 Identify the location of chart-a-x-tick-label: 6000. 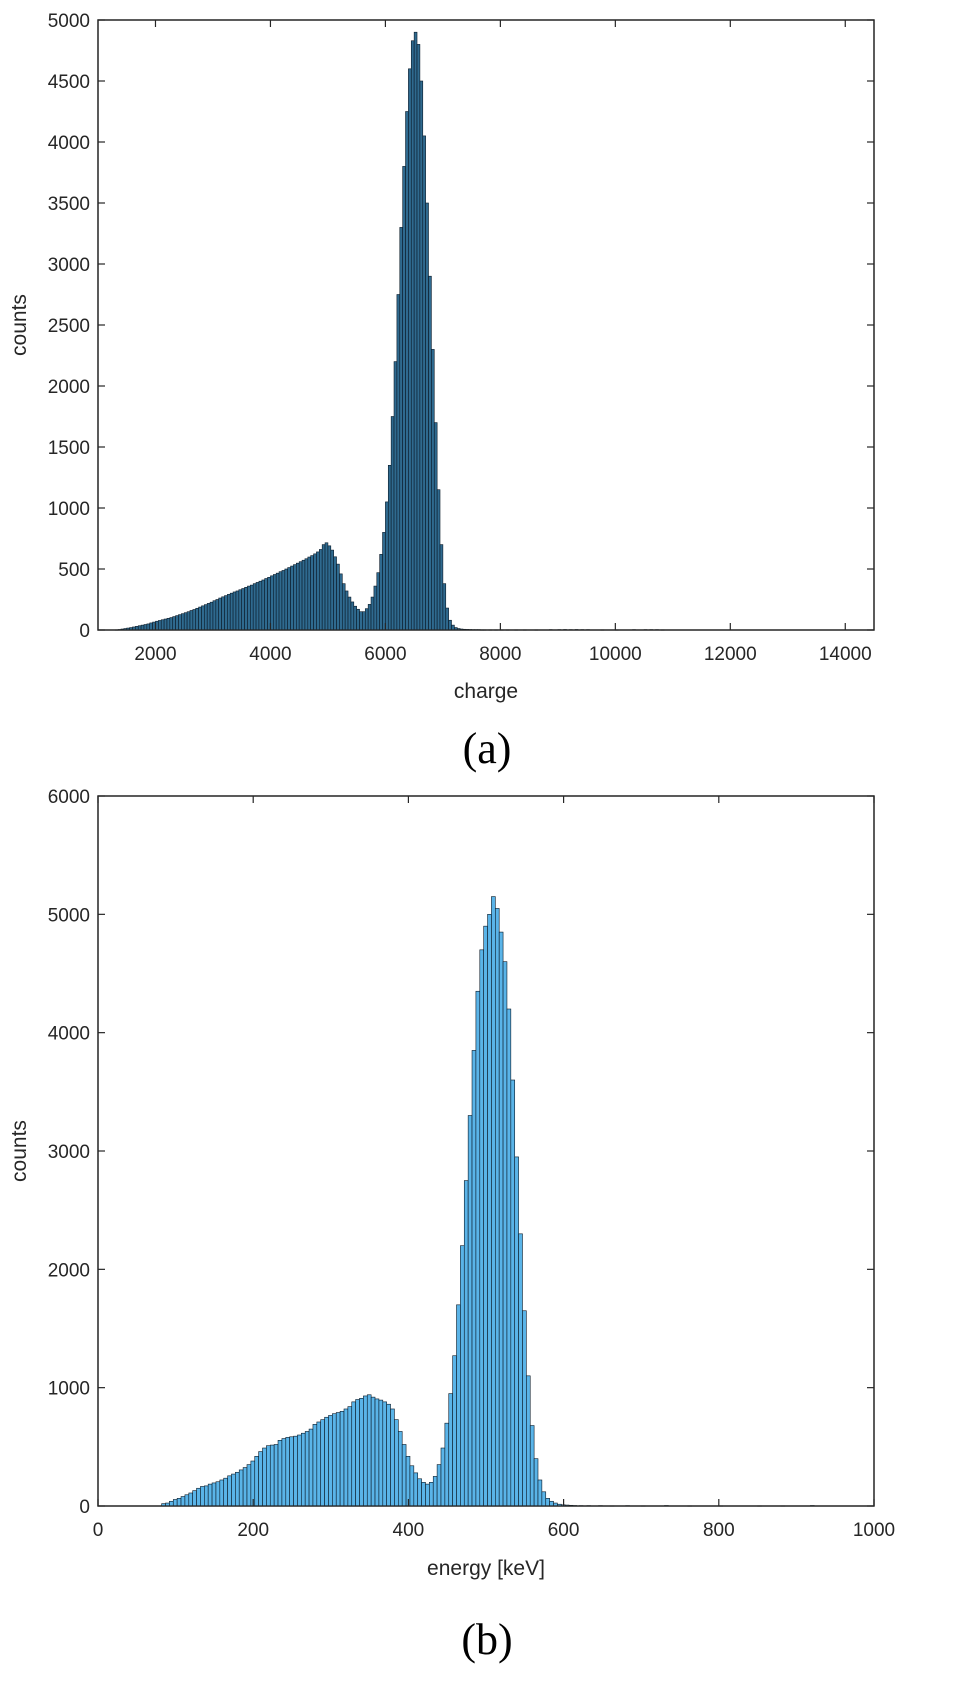
(385, 654).